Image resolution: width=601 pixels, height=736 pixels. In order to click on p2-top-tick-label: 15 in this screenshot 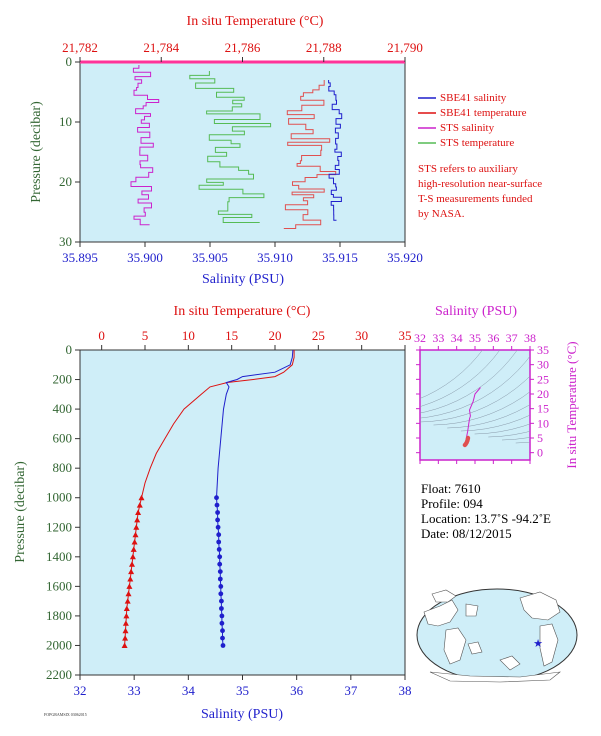, I will do `click(231, 335)`.